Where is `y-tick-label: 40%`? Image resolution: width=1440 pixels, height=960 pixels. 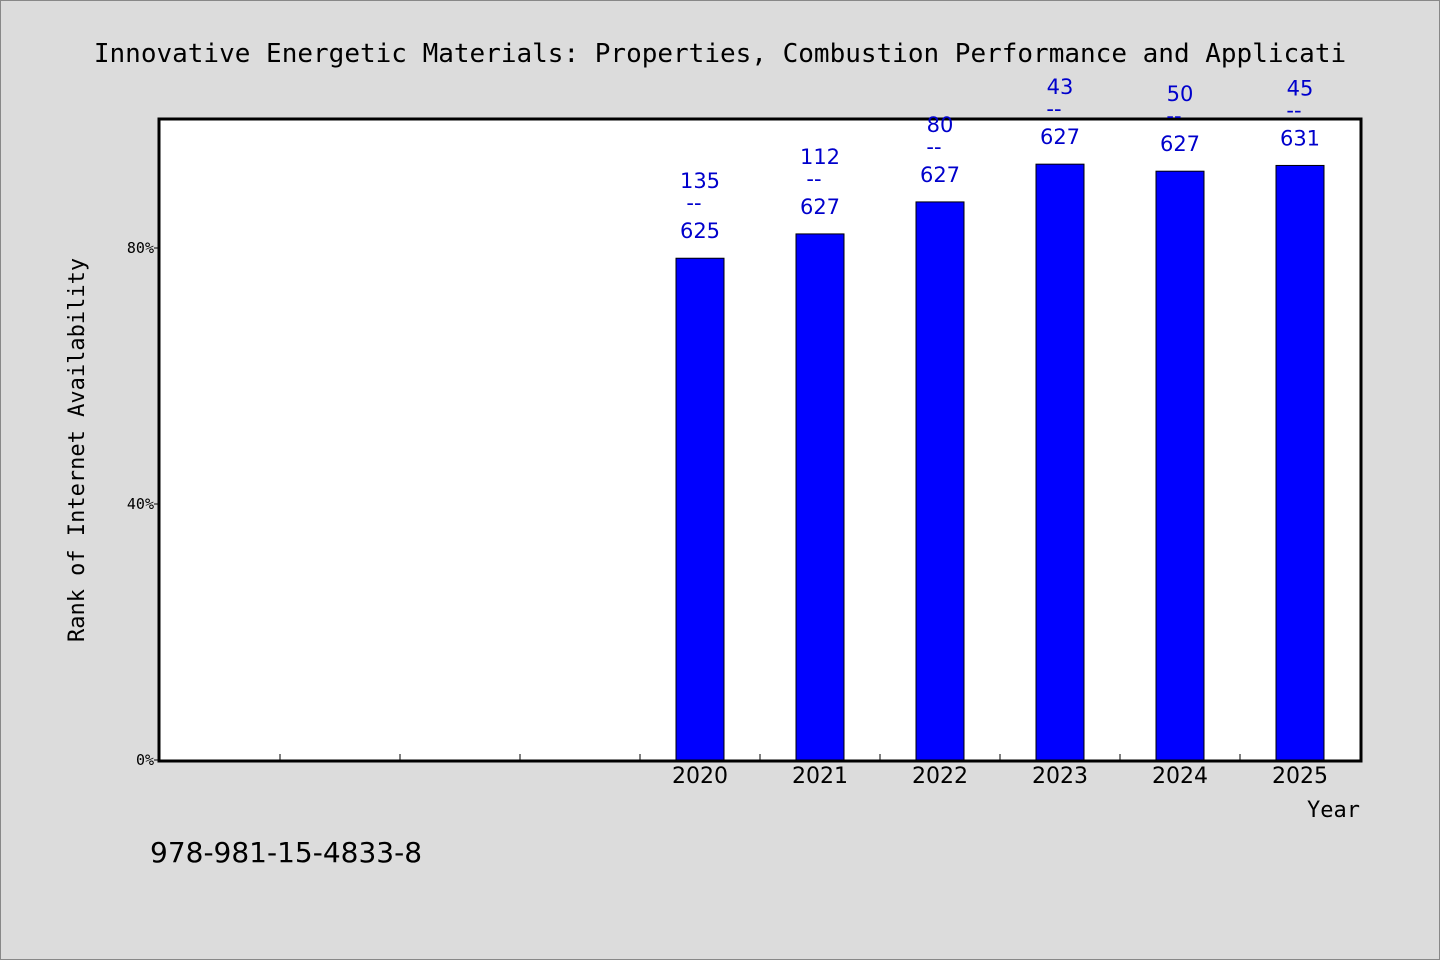
y-tick-label: 40% is located at coordinates (140, 504).